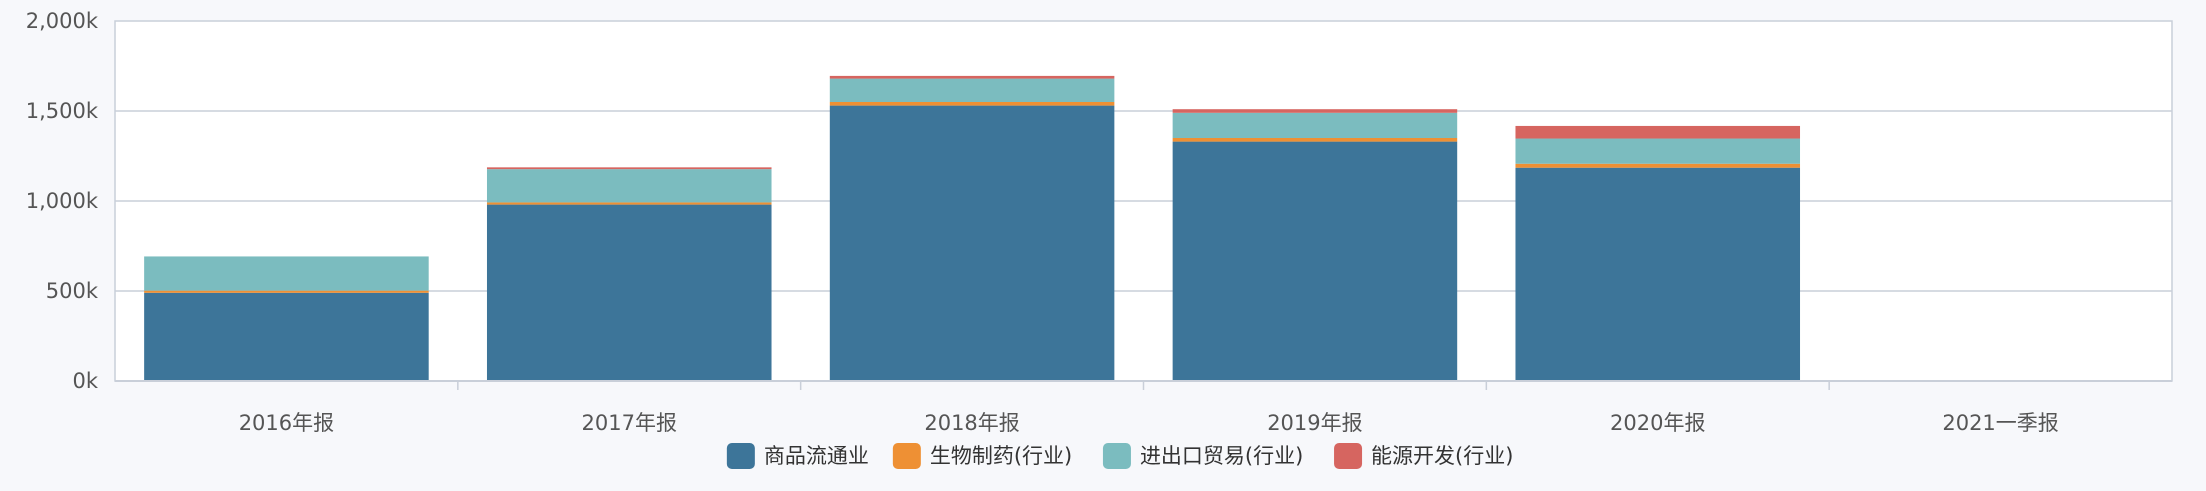 The width and height of the screenshot is (2206, 491). I want to click on y-tick-label: 500k, so click(72, 291).